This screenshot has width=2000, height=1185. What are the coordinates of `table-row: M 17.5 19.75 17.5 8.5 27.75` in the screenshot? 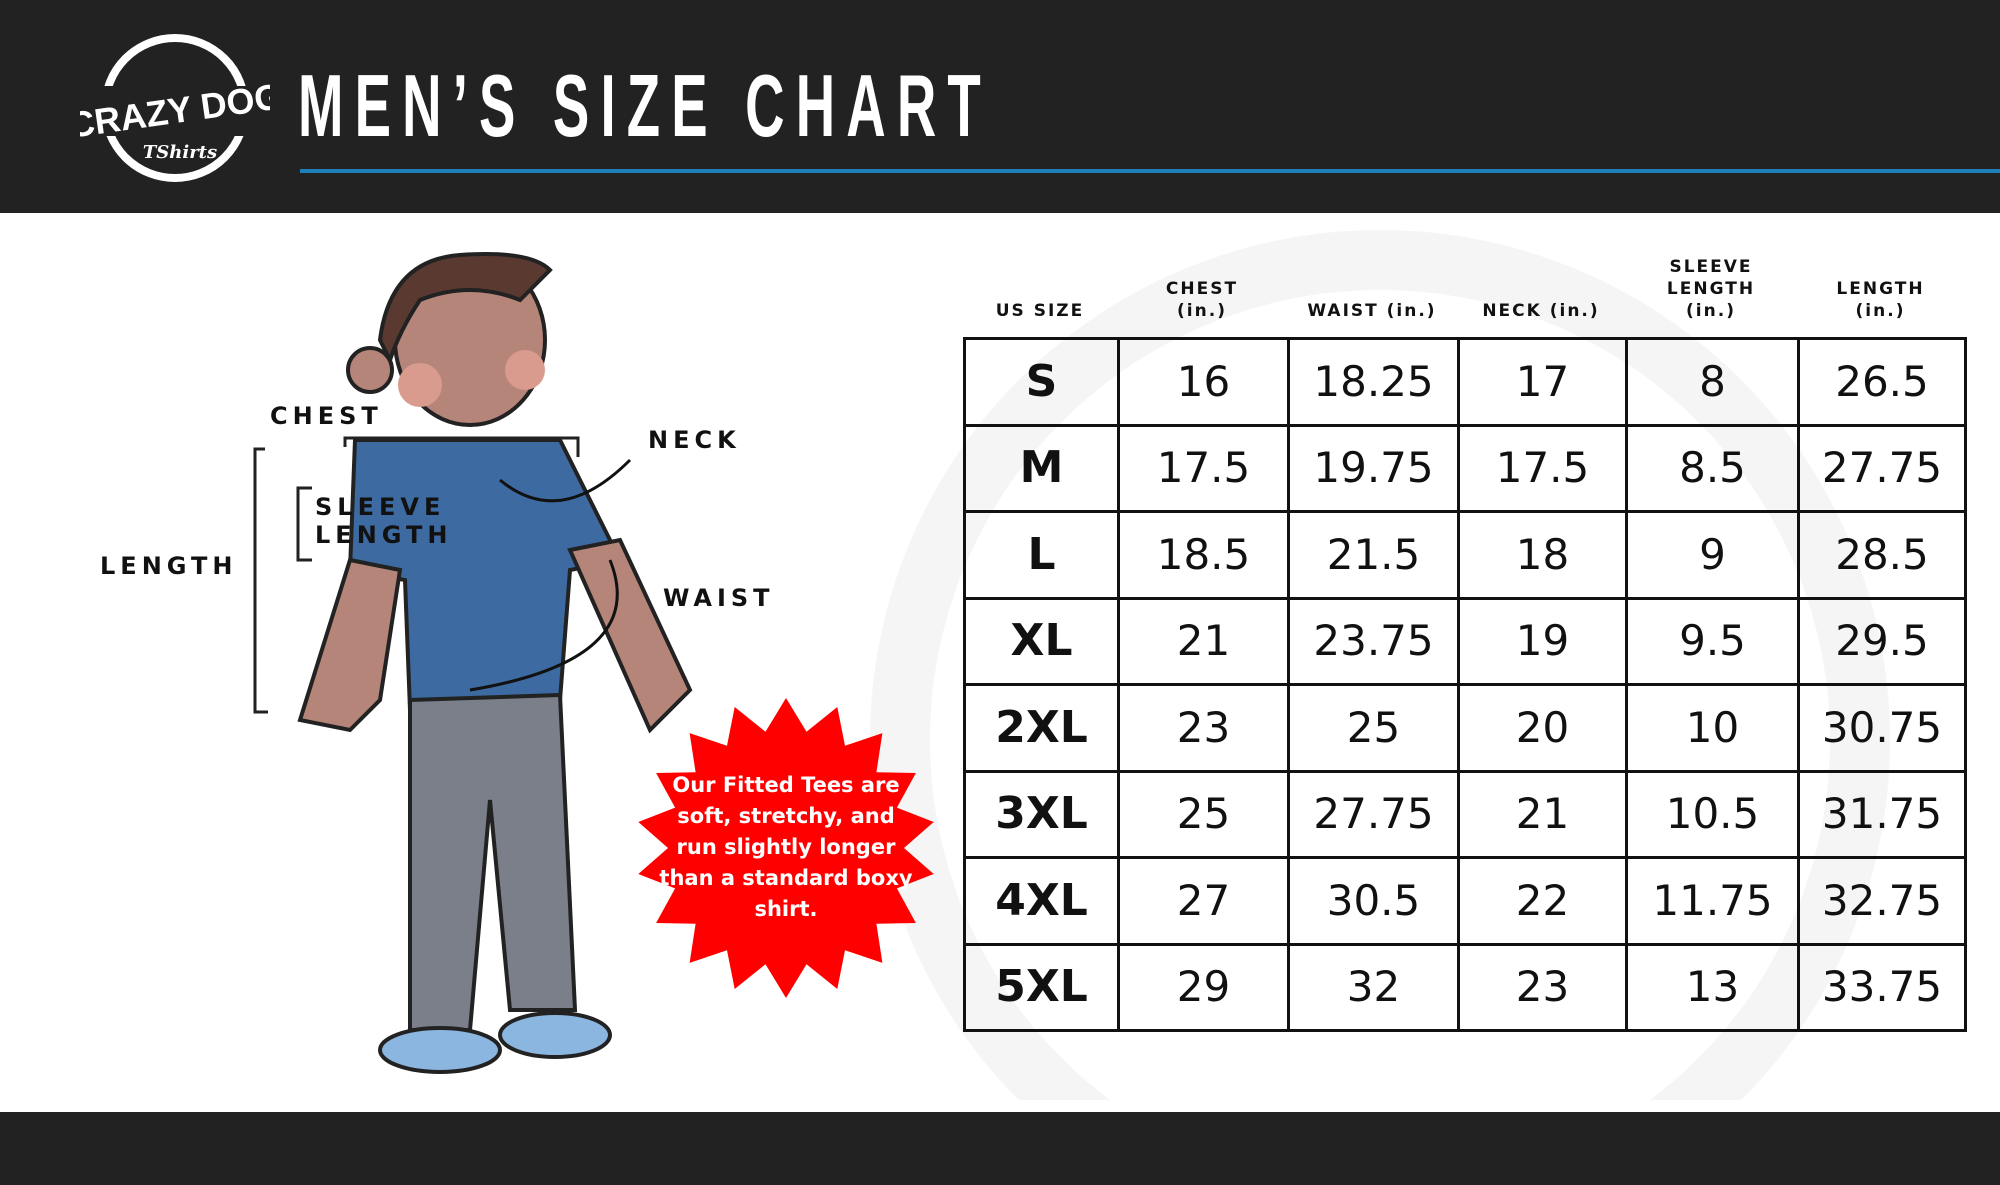 It's located at (1465, 468).